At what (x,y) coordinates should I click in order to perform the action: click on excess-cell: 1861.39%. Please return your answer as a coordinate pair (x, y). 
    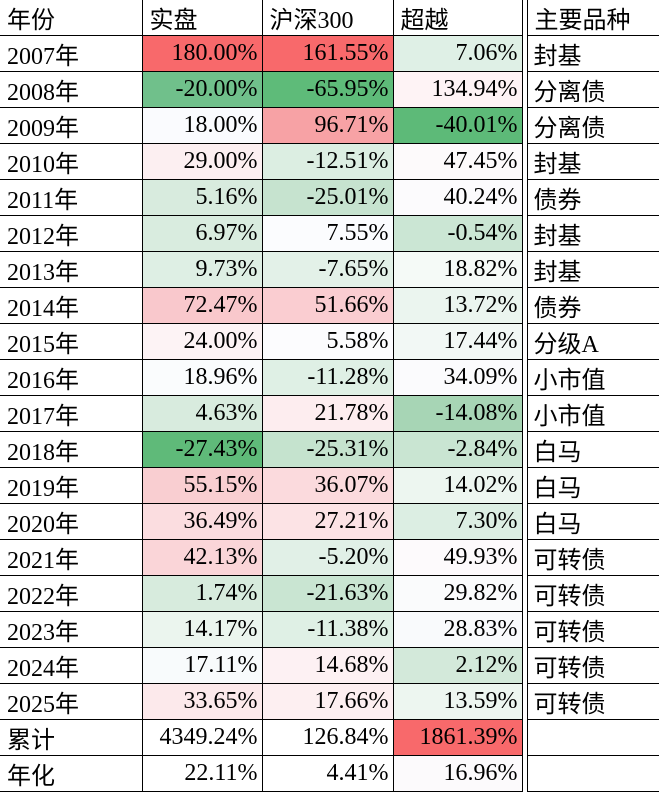
    Looking at the image, I should click on (457, 737).